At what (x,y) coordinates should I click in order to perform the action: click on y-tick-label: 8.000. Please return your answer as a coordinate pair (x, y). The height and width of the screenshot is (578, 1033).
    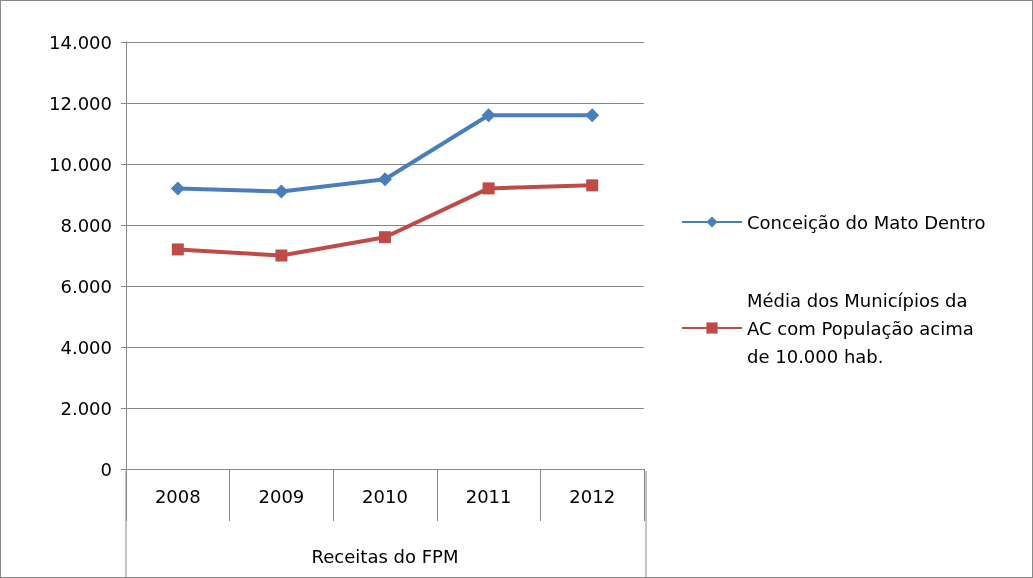
    Looking at the image, I should click on (86, 225).